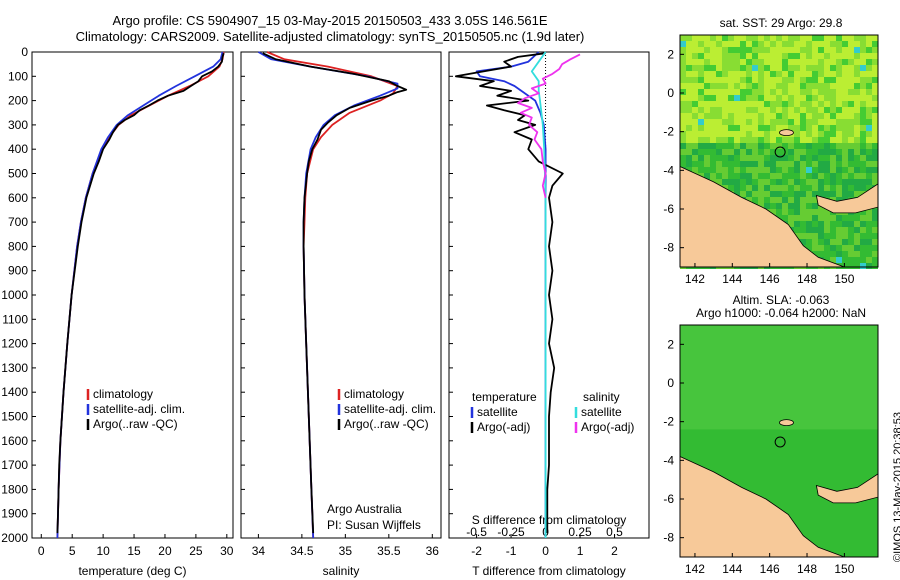 The width and height of the screenshot is (900, 580). What do you see at coordinates (580, 551) in the screenshot?
I see `x-tick-label: 1` at bounding box center [580, 551].